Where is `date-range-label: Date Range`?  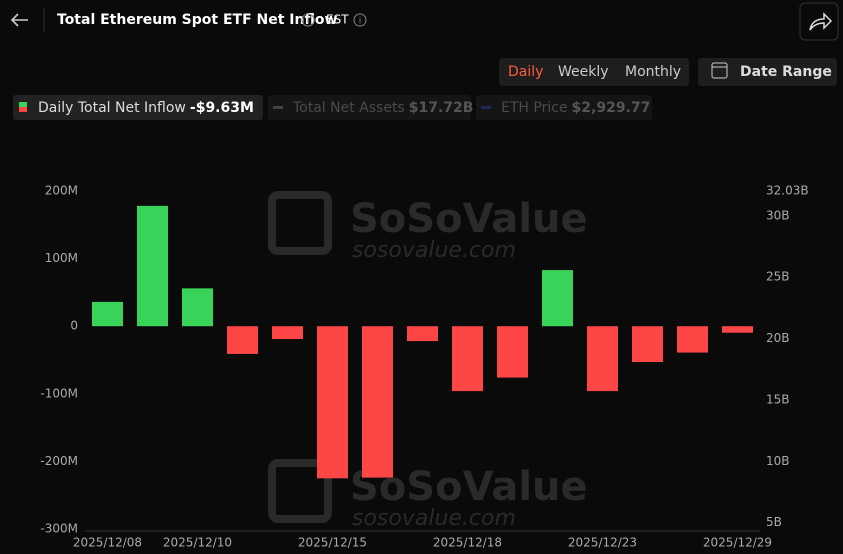 date-range-label: Date Range is located at coordinates (786, 72).